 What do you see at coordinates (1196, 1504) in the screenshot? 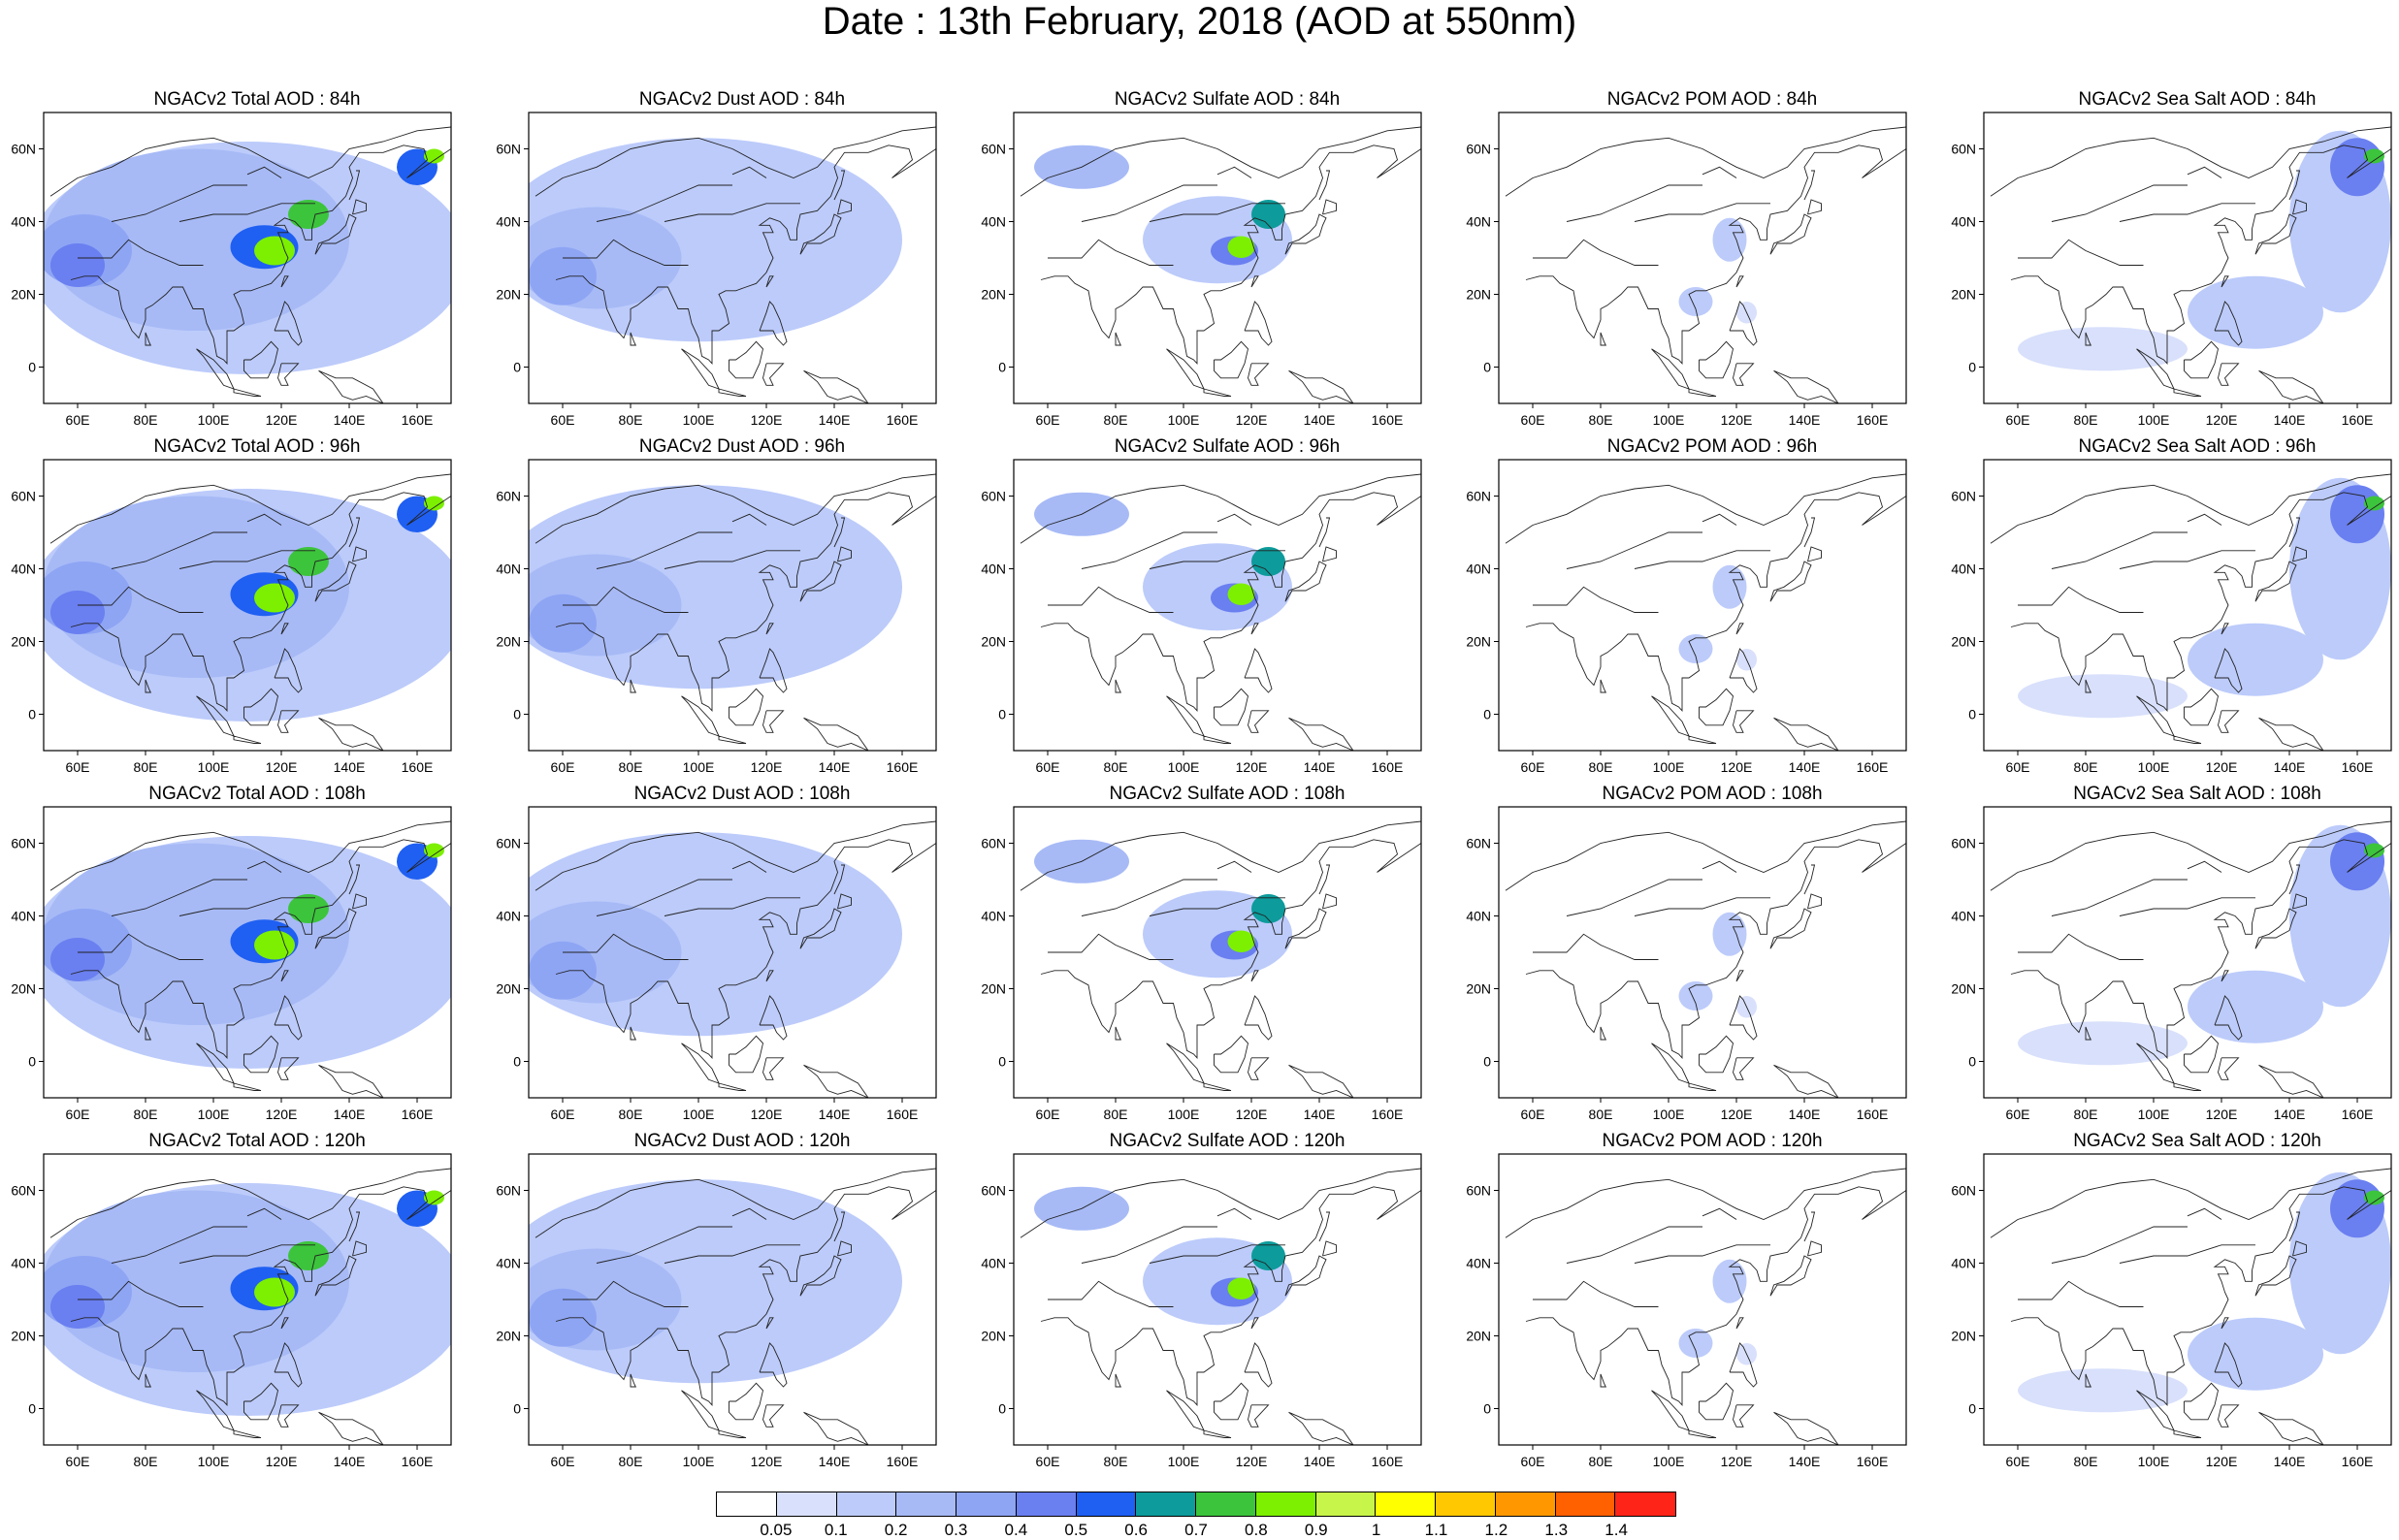
I see `colorbar-boxes` at bounding box center [1196, 1504].